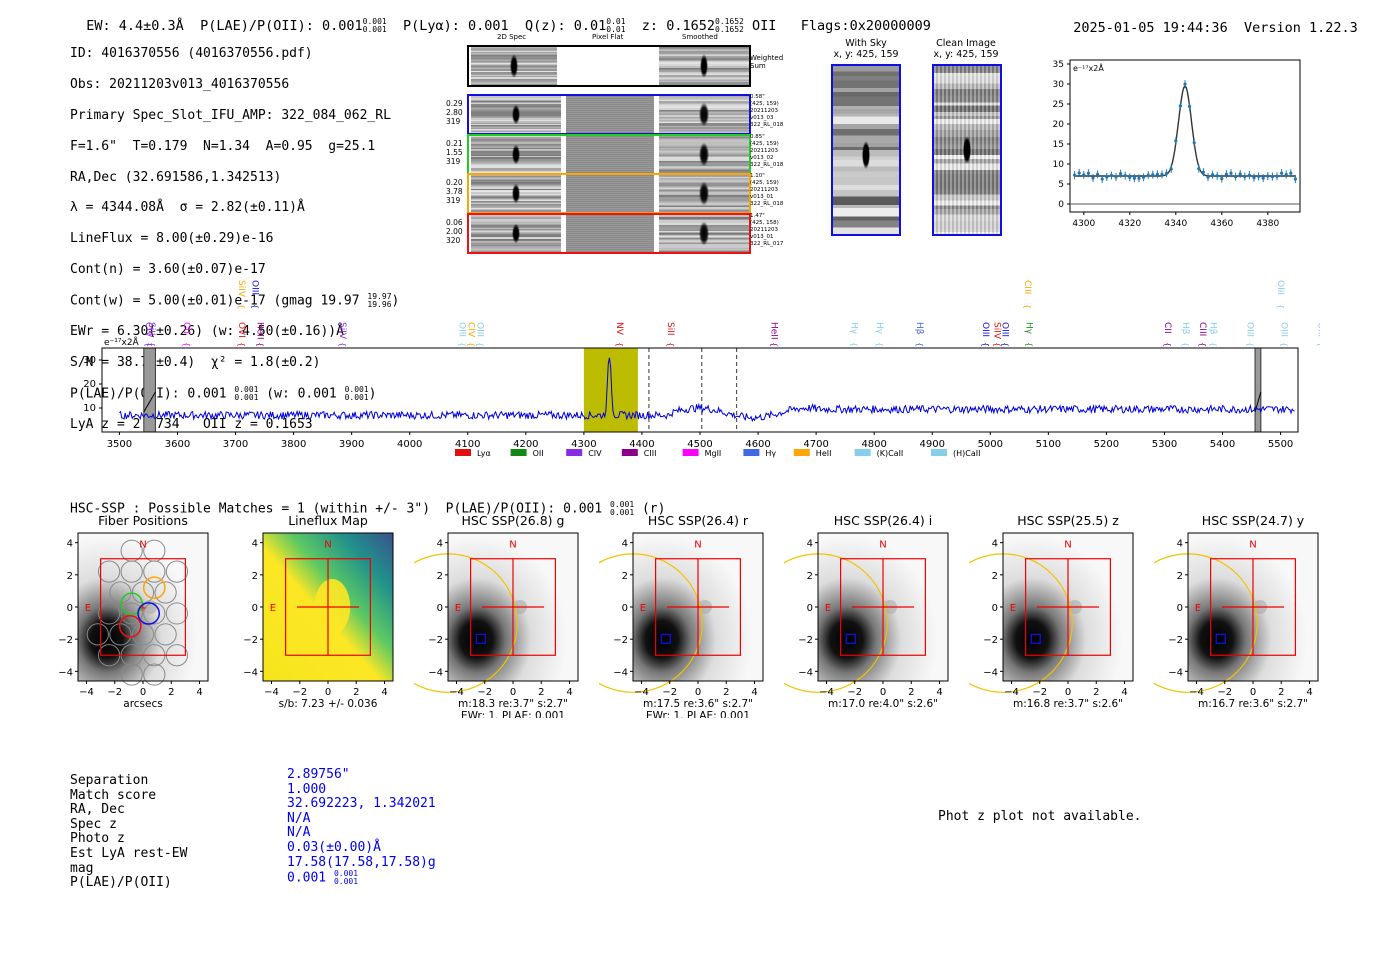 This screenshot has width=1400, height=953. Describe the element at coordinates (1280, 444) in the screenshot. I see `spectrum-xtick: 5500` at that location.